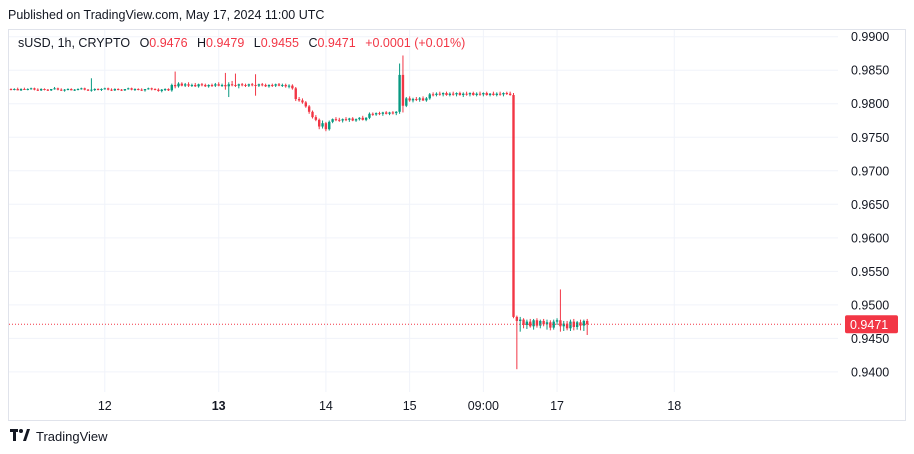 The height and width of the screenshot is (454, 914). I want to click on symbol-label: sUSD, 1h, CRYPTO, so click(74, 43).